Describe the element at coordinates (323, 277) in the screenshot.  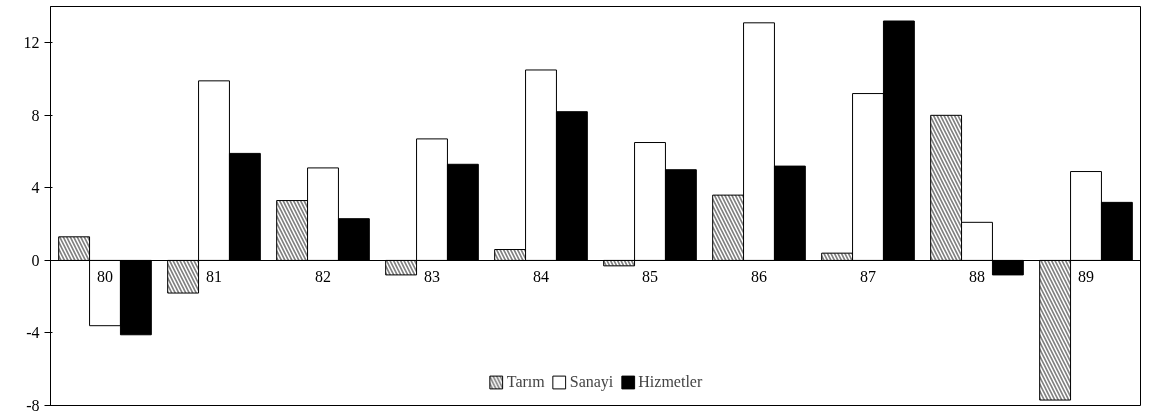
I see `x-tick-label: 82` at that location.